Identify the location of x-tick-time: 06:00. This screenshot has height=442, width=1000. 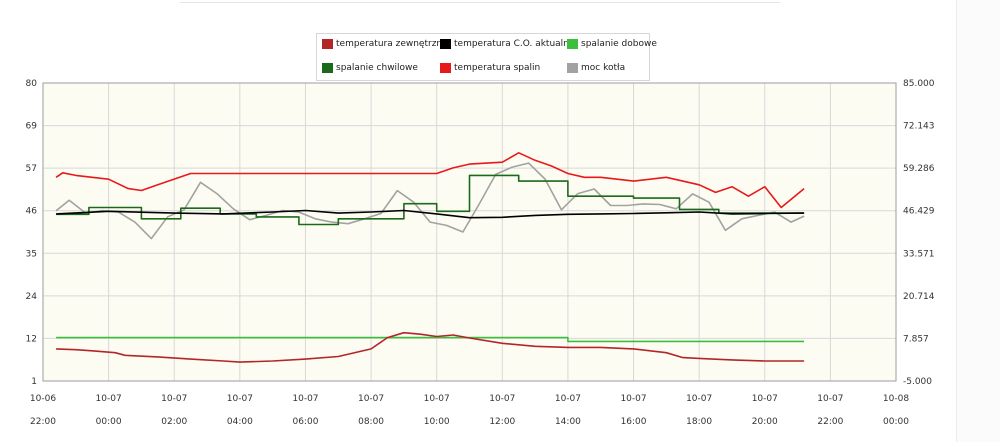
(305, 422).